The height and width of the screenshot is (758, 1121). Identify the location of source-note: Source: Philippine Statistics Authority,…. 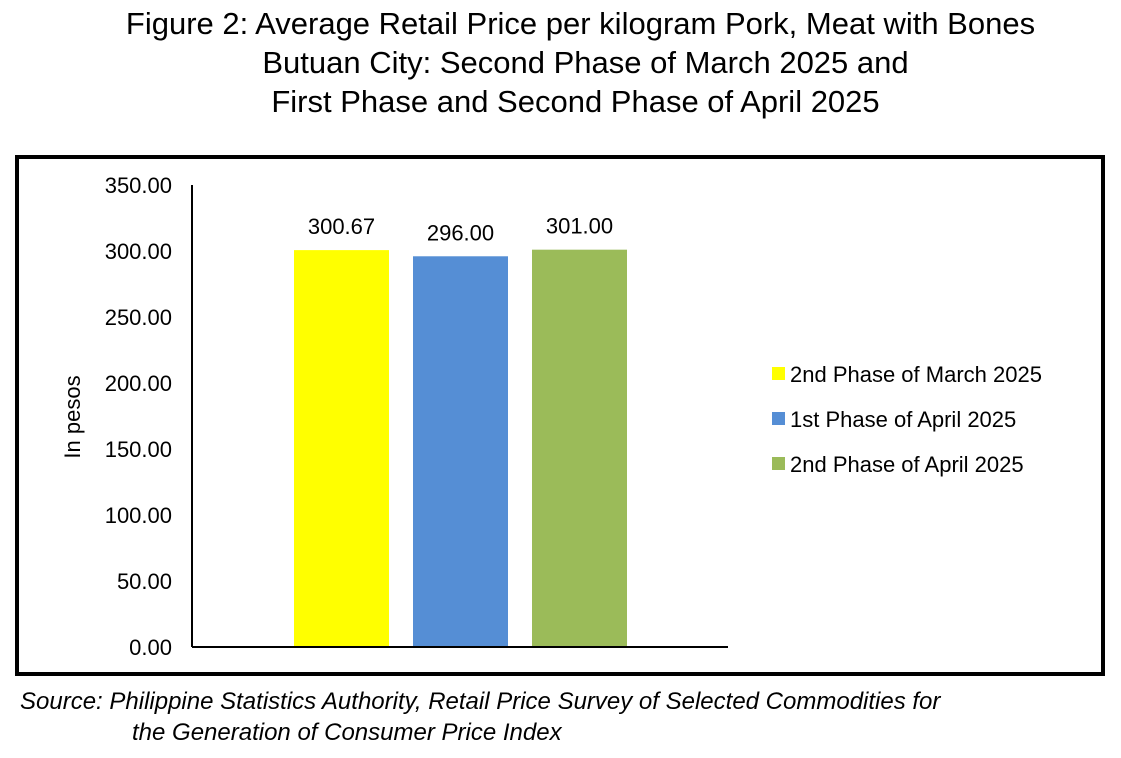
(480, 717).